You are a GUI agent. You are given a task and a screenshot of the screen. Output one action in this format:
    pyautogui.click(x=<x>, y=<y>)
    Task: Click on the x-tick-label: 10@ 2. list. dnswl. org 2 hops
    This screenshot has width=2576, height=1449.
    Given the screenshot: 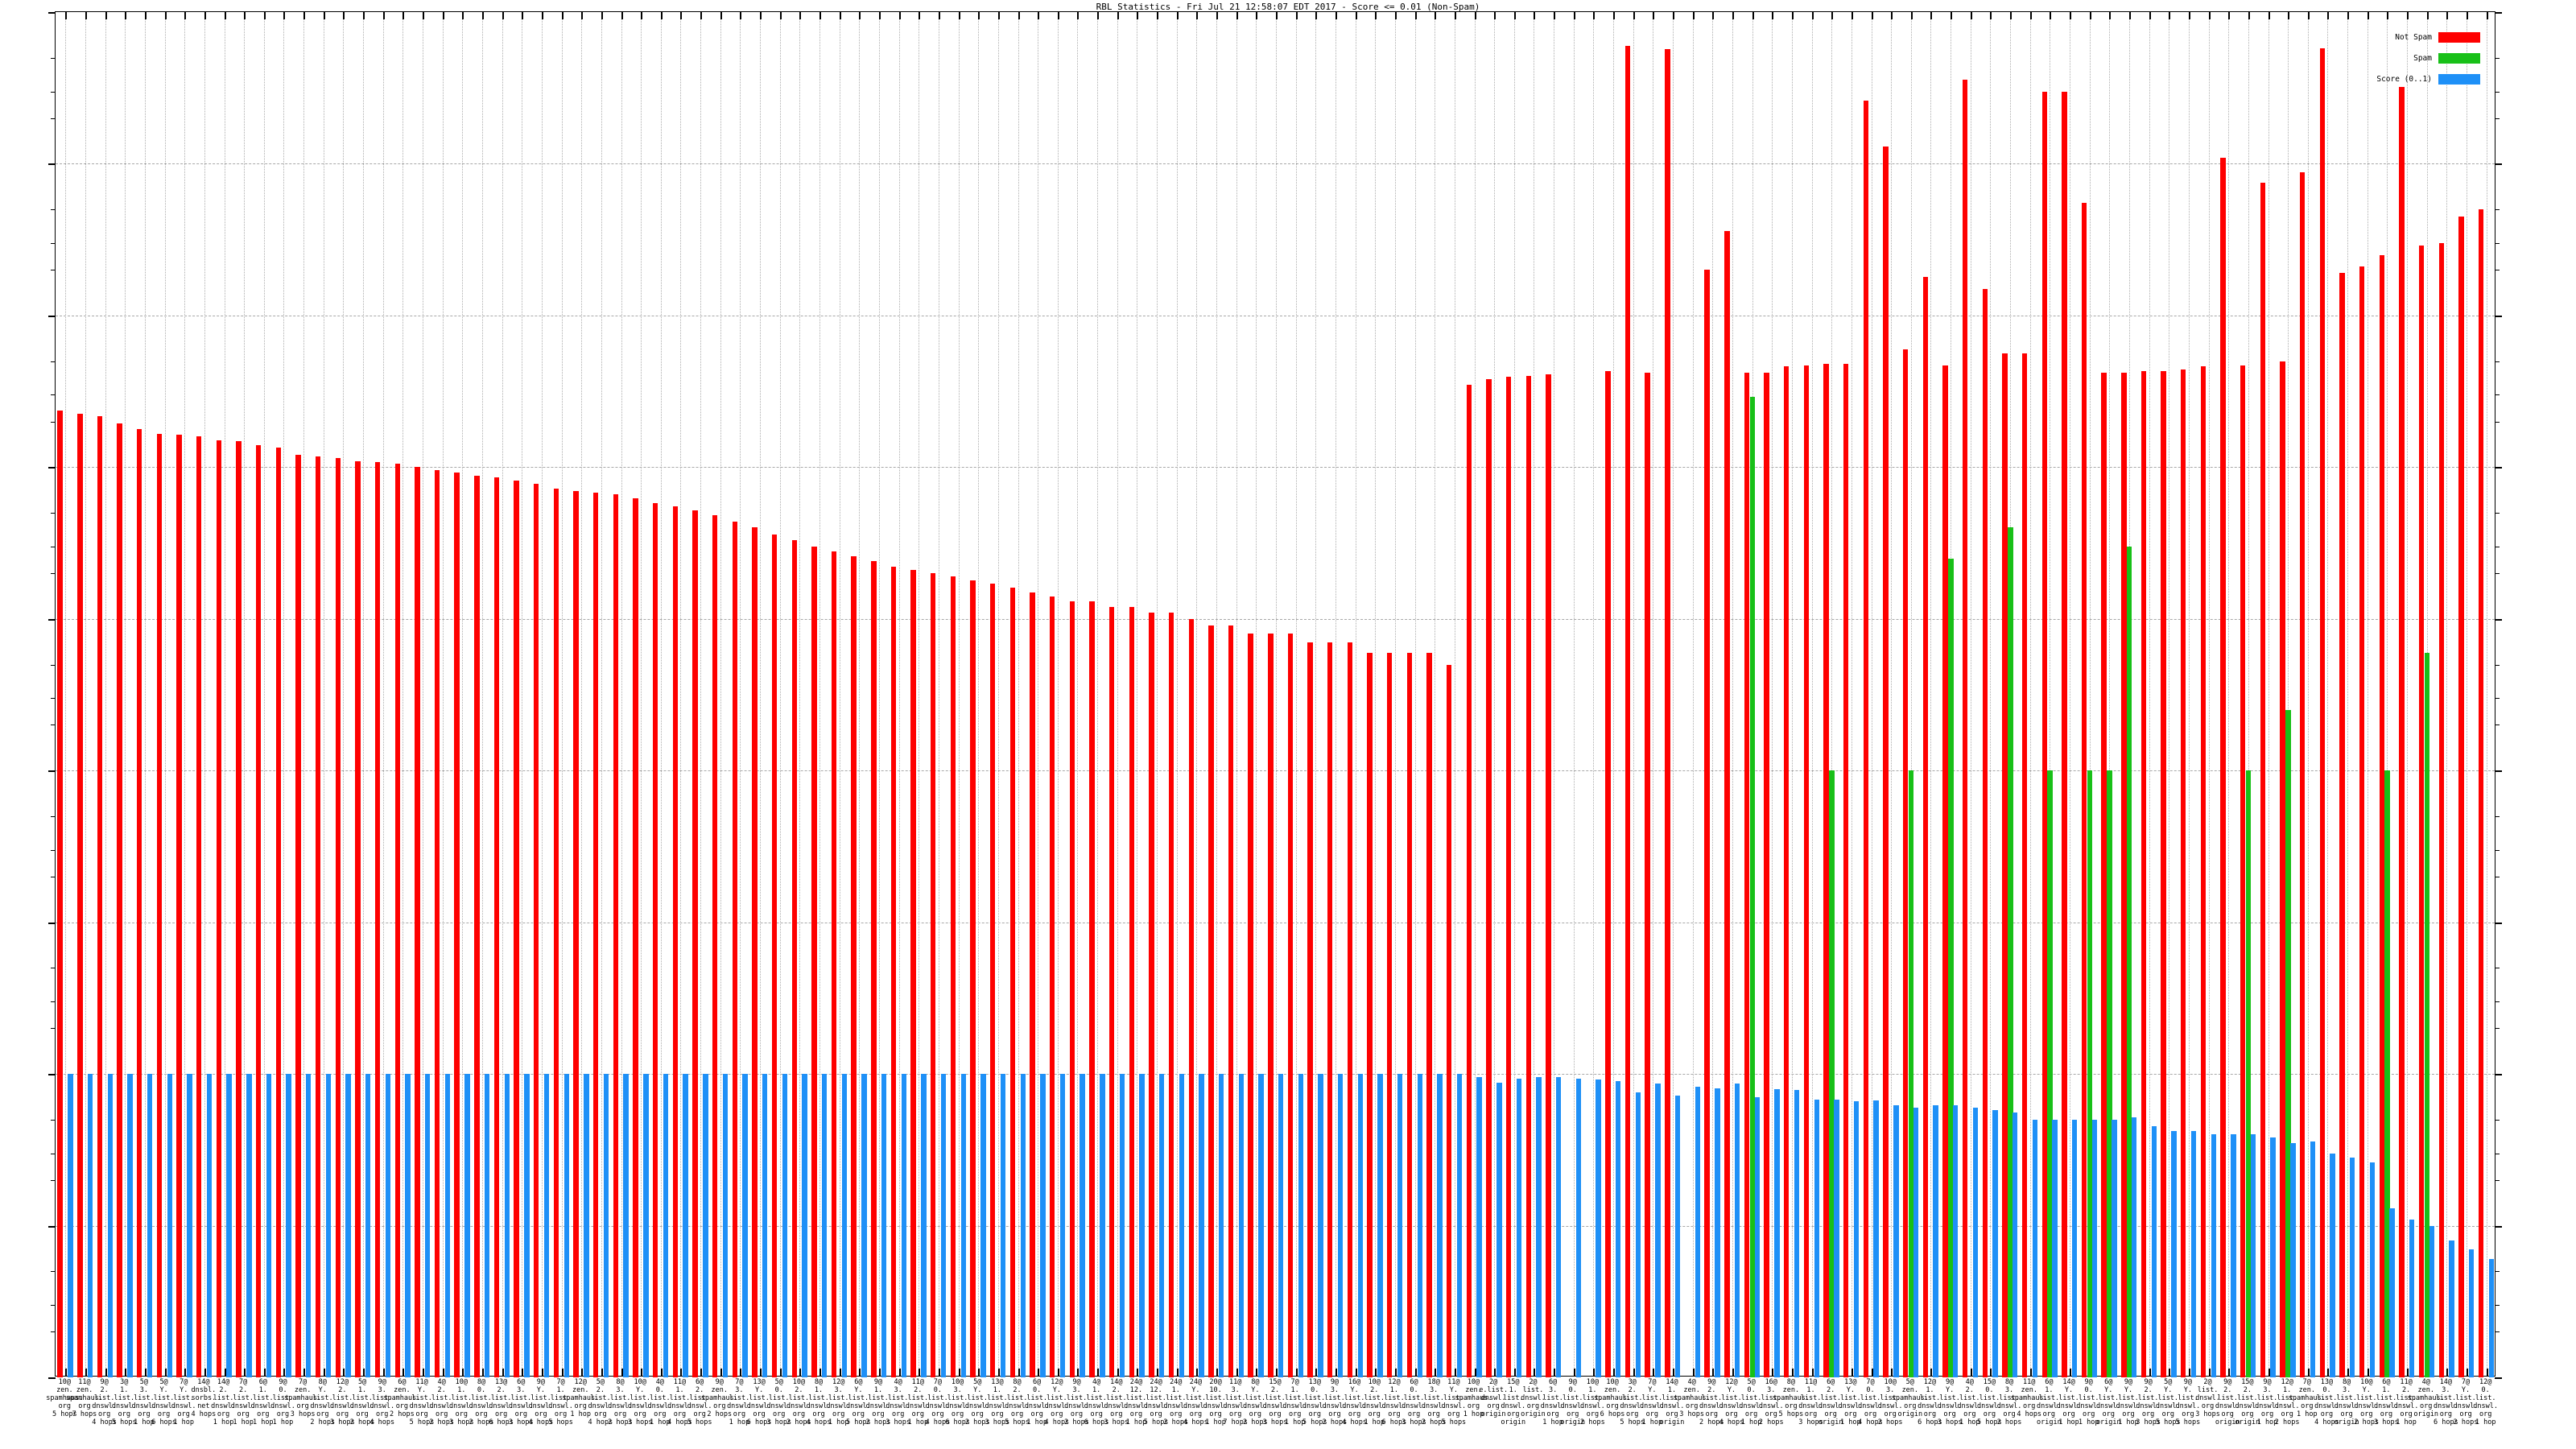 What is the action you would take?
    pyautogui.click(x=798, y=1402)
    